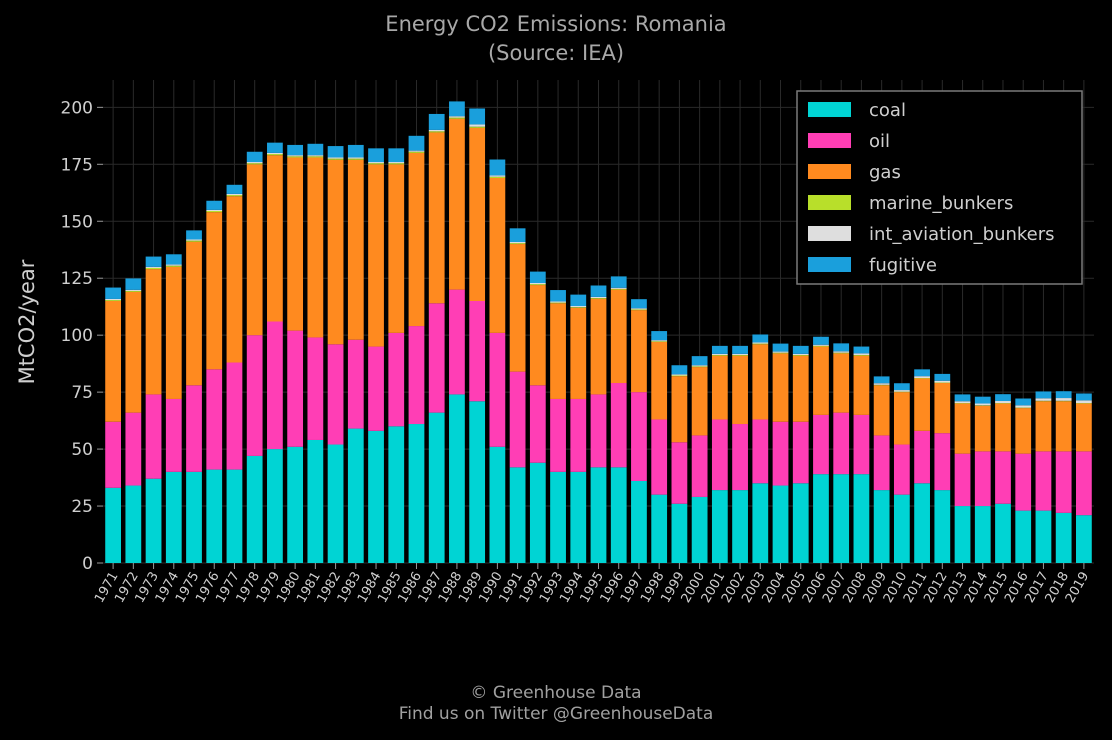  Describe the element at coordinates (556, 53) in the screenshot. I see `chart-subtitle: (Source: IEA)` at that location.